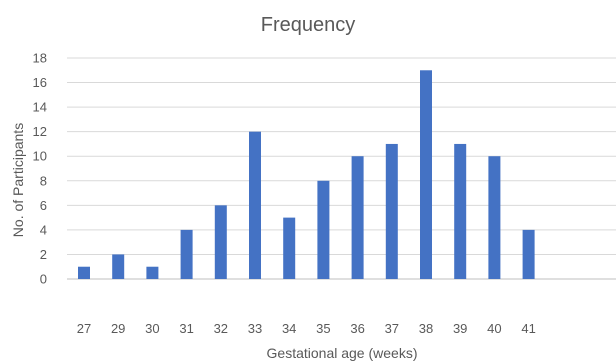 Image resolution: width=616 pixels, height=362 pixels. Describe the element at coordinates (18, 180) in the screenshot. I see `y-axis-label: No. of Participants` at that location.